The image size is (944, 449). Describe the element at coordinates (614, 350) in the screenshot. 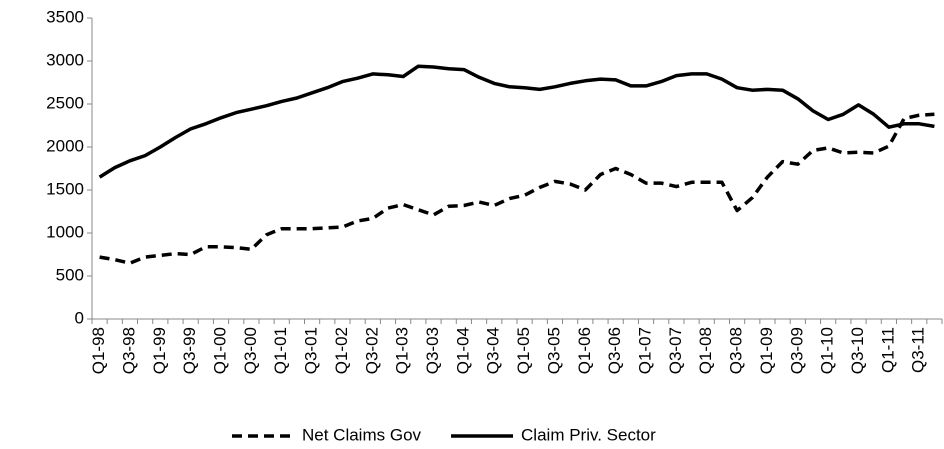

I see `x-tick-label: Q3-06` at that location.